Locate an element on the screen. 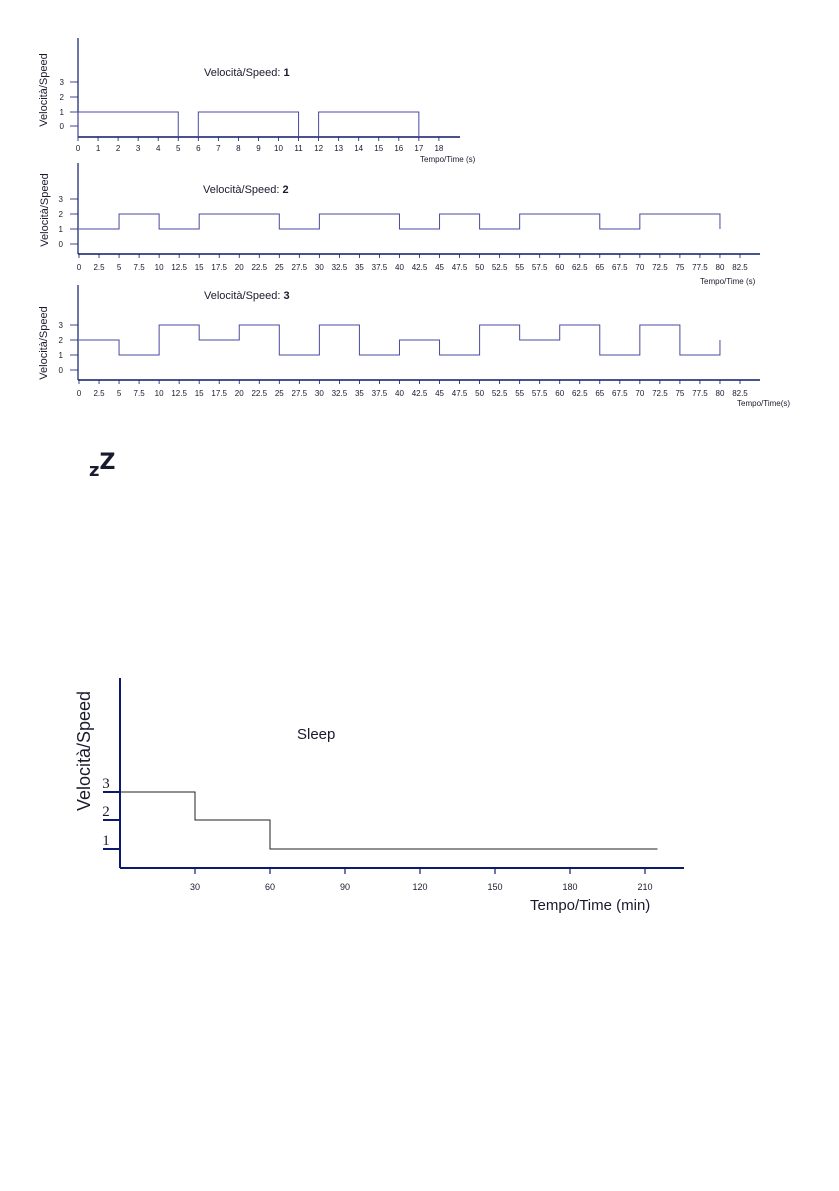 The width and height of the screenshot is (839, 1191). x-tick-label: 67.5 is located at coordinates (620, 393).